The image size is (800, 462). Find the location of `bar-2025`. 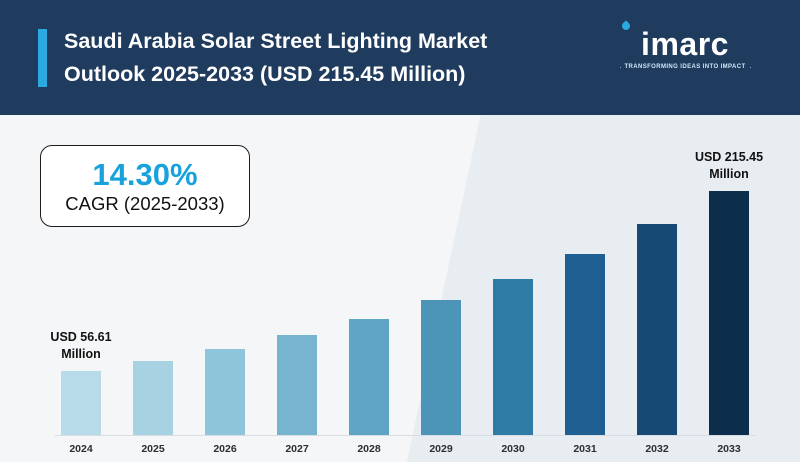

bar-2025 is located at coordinates (153, 398).